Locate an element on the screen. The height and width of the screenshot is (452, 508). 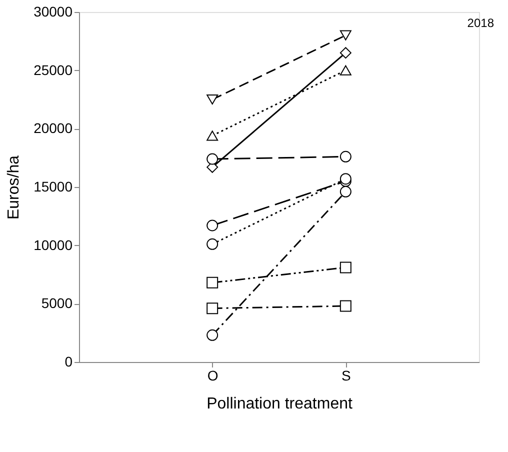
y-tick-label: 25000 is located at coordinates (53, 70).